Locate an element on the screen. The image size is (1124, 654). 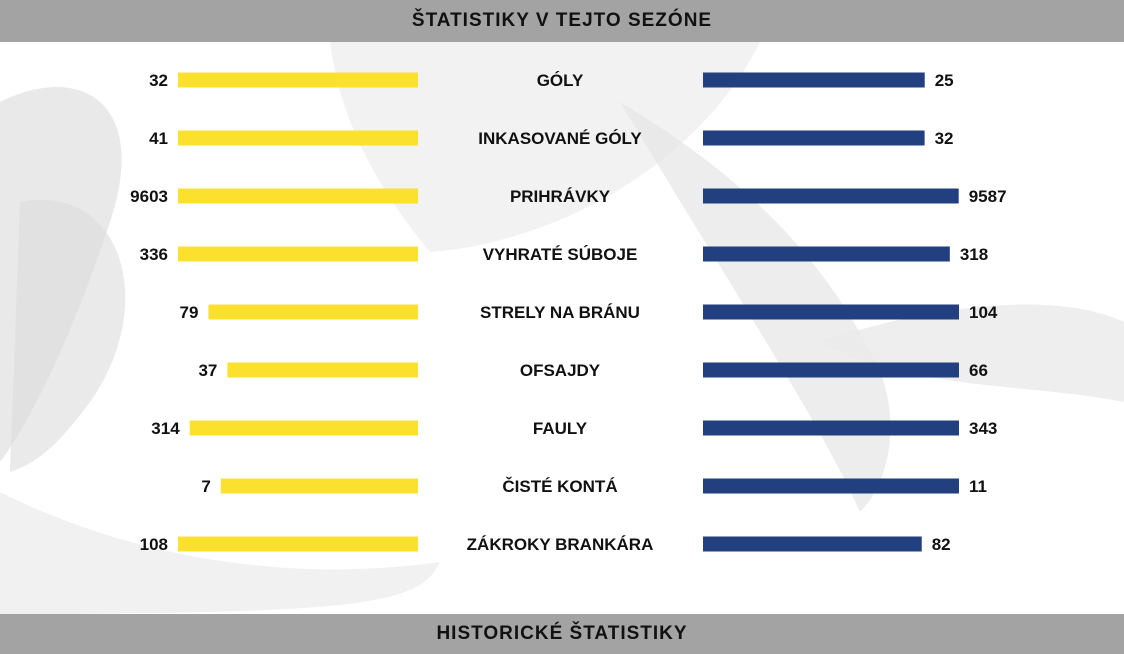
value-label-left: 108 is located at coordinates (154, 544).